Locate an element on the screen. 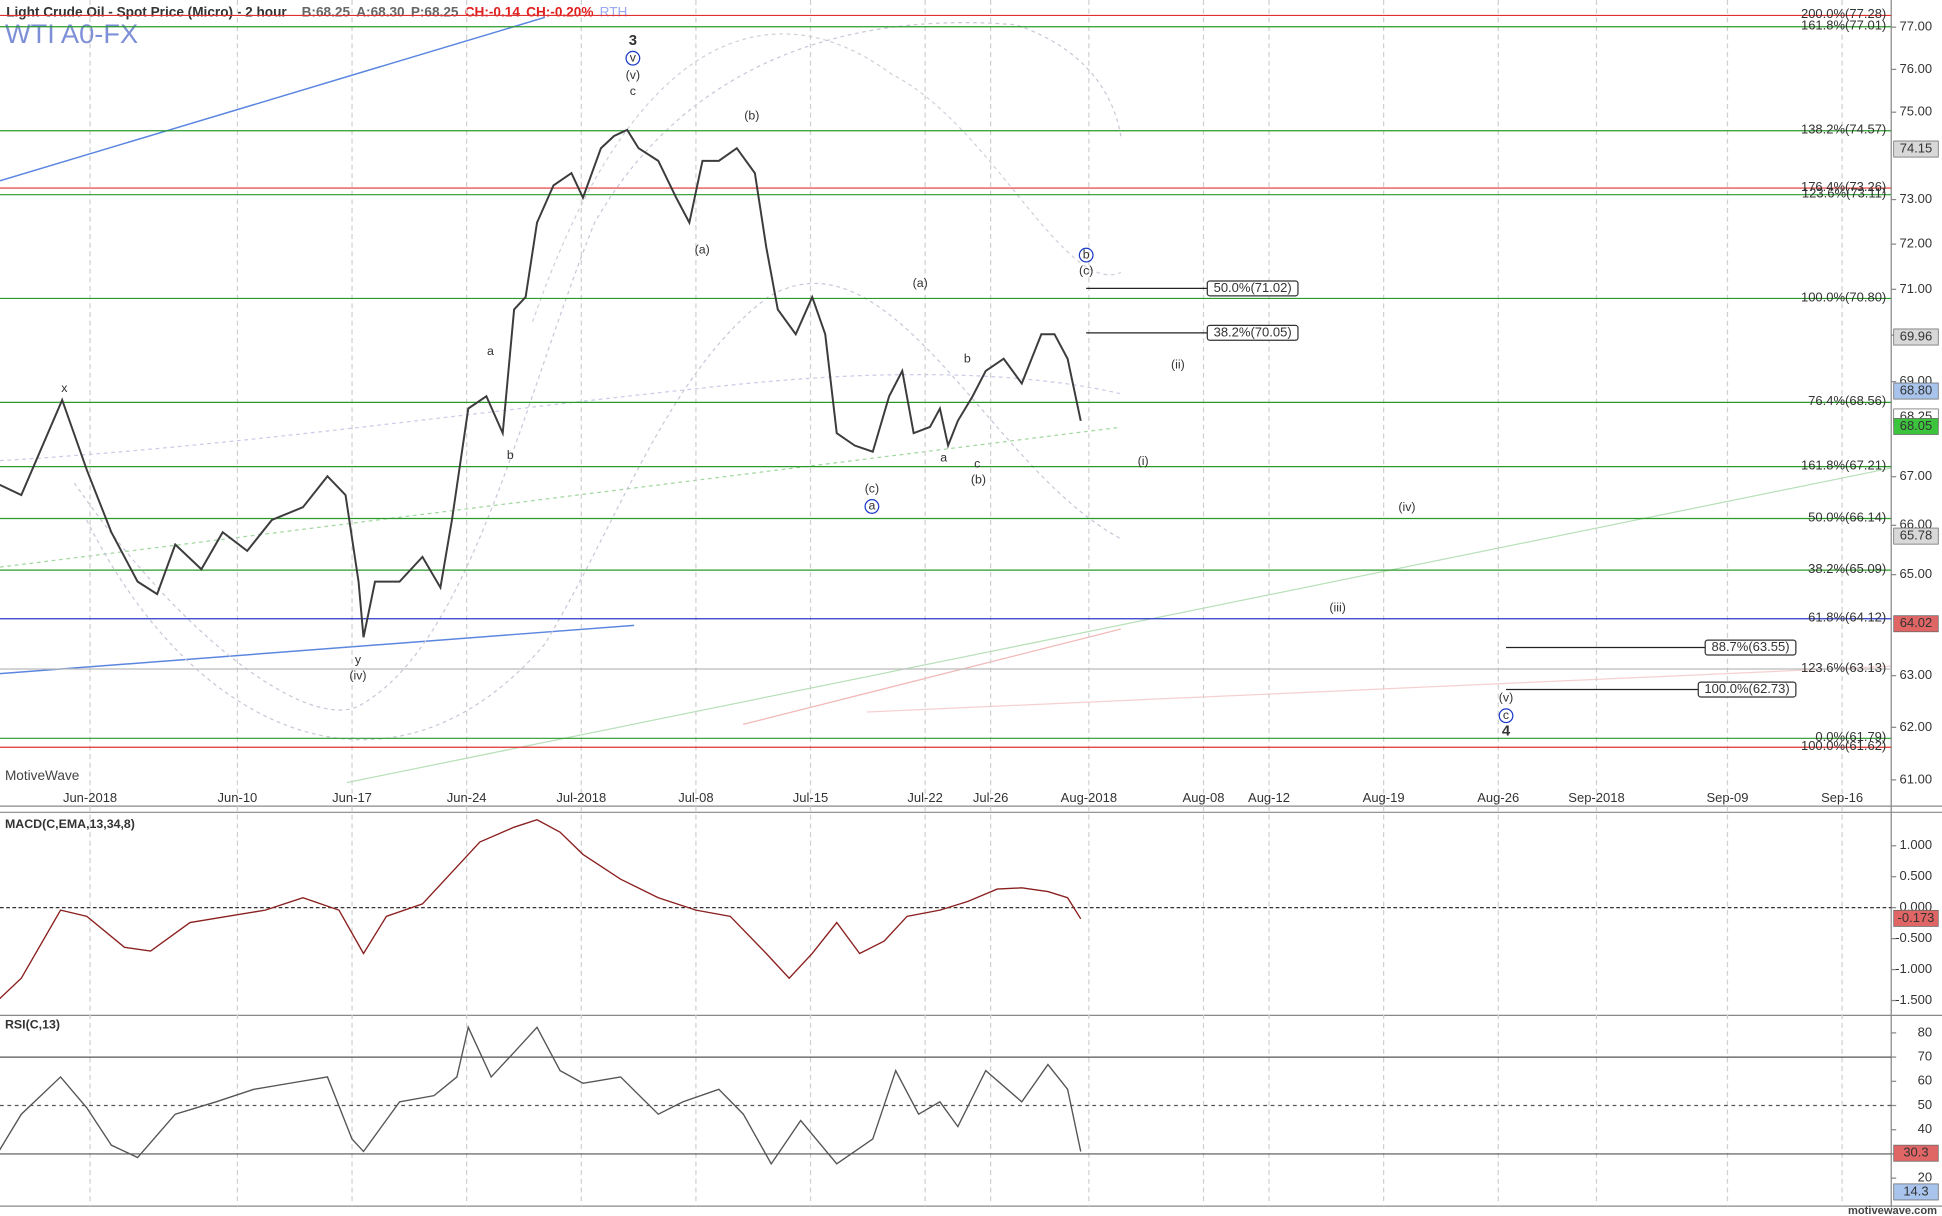 Image resolution: width=1942 pixels, height=1216 pixels. y-tick-label: 50 is located at coordinates (1925, 1104).